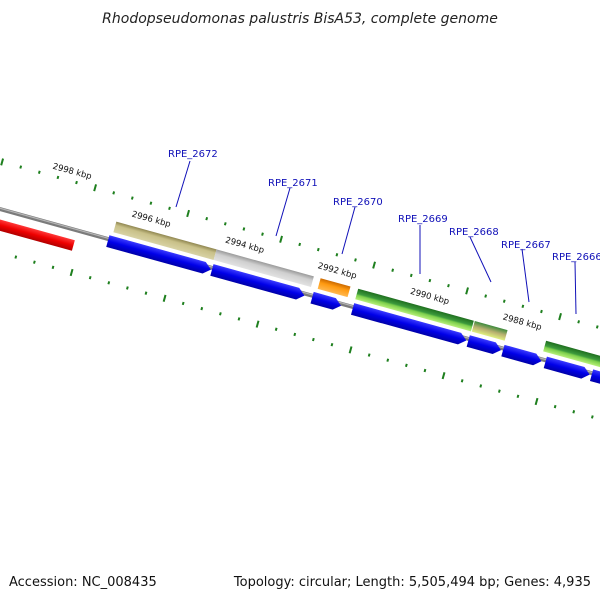 The width and height of the screenshot is (600, 600). Describe the element at coordinates (576, 257) in the screenshot. I see `gene-label-rpe-2666: RPE_2666` at that location.